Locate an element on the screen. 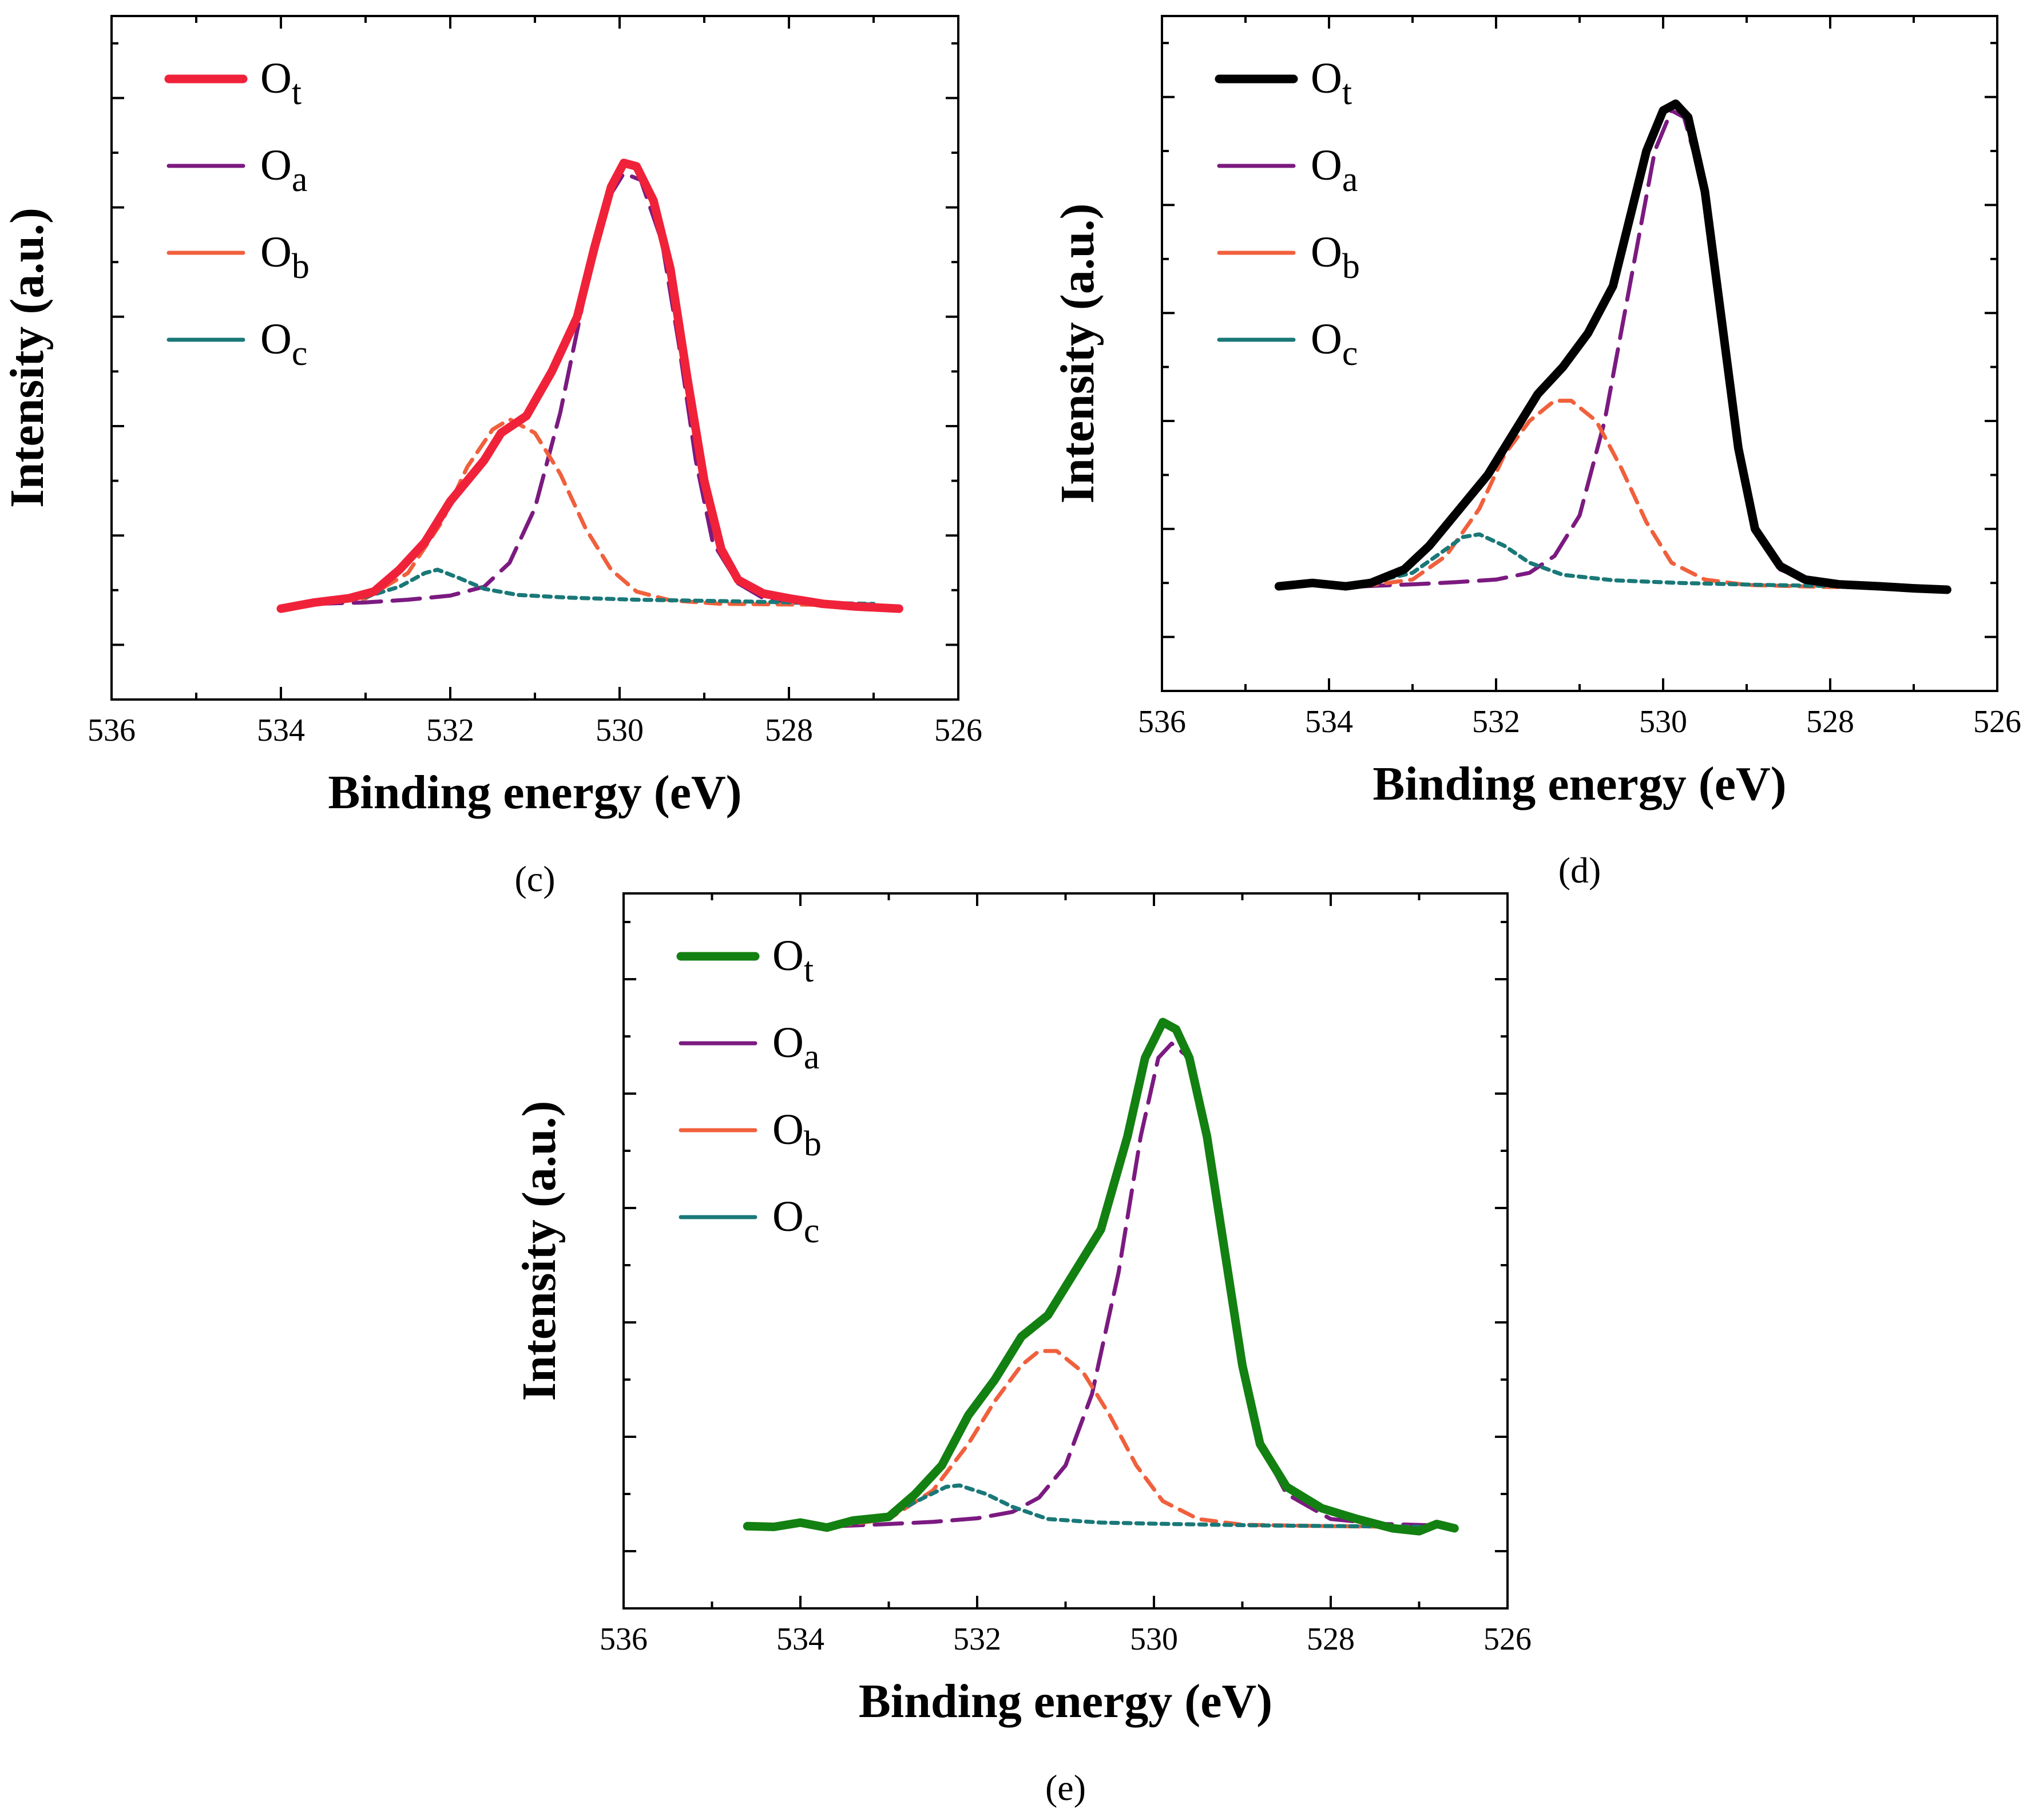  series-line-Oa is located at coordinates (1633, 349).